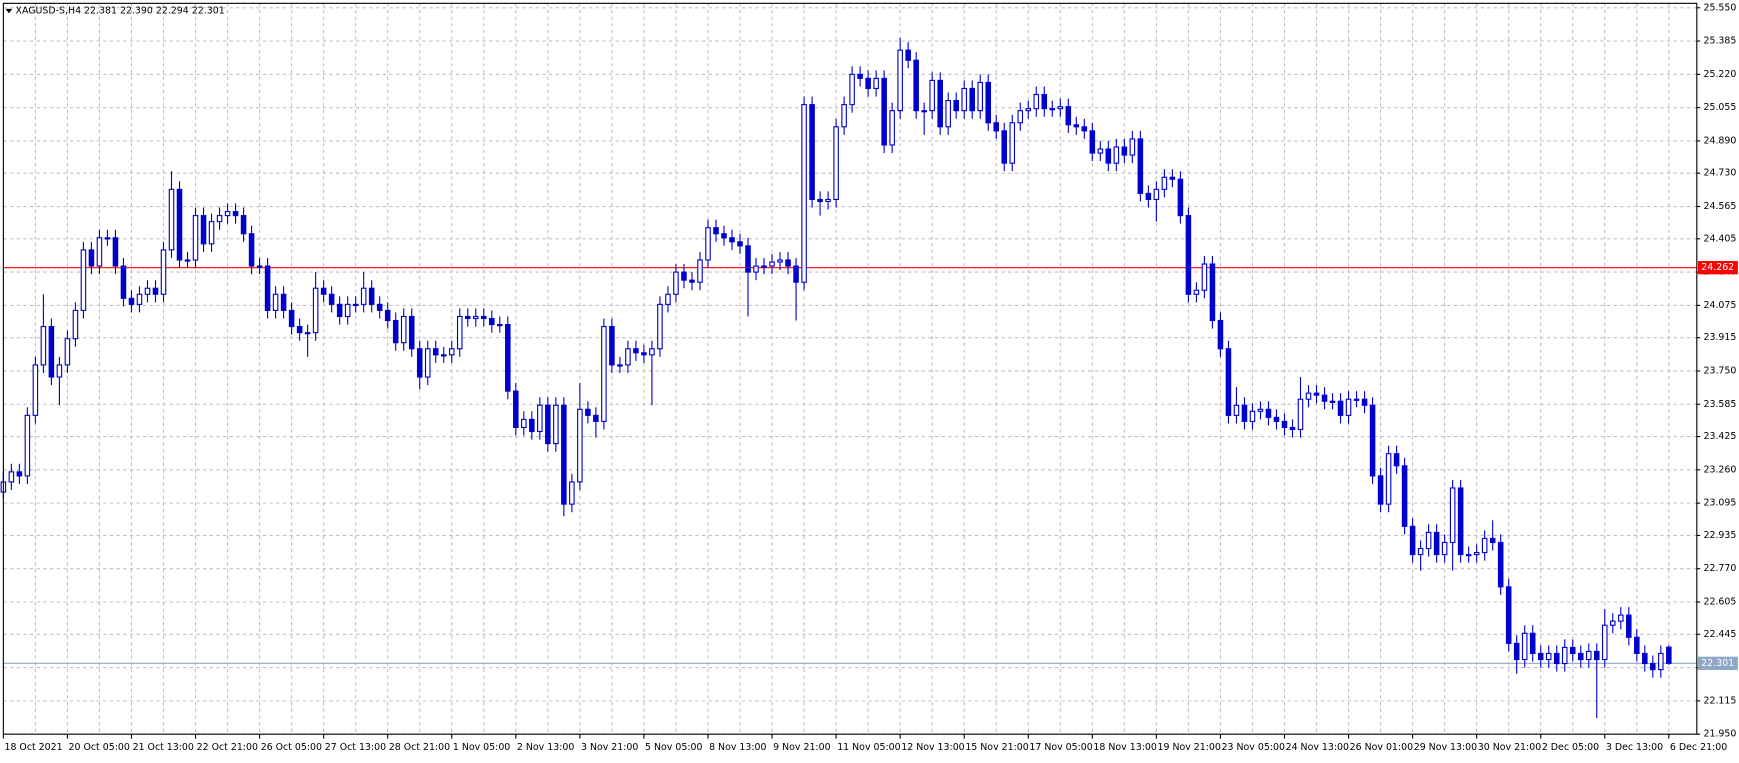 This screenshot has height=763, width=1739. What do you see at coordinates (1717, 267) in the screenshot?
I see `level-label: 24.262` at bounding box center [1717, 267].